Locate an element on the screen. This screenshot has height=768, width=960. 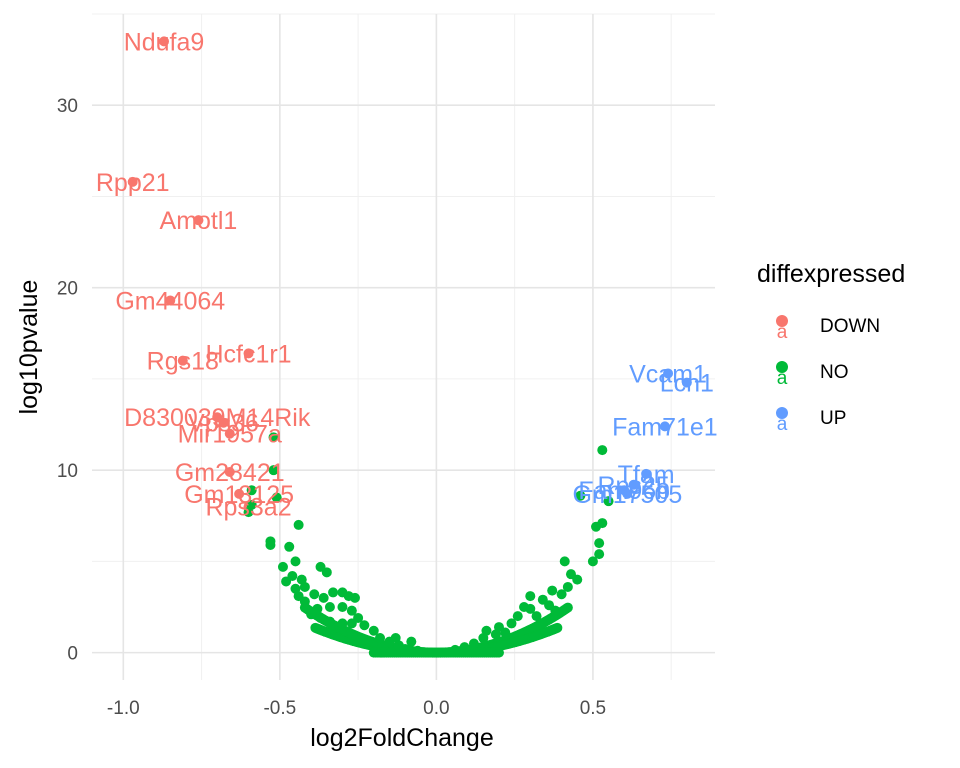
gene-label: Tfam is located at coordinates (646, 475).